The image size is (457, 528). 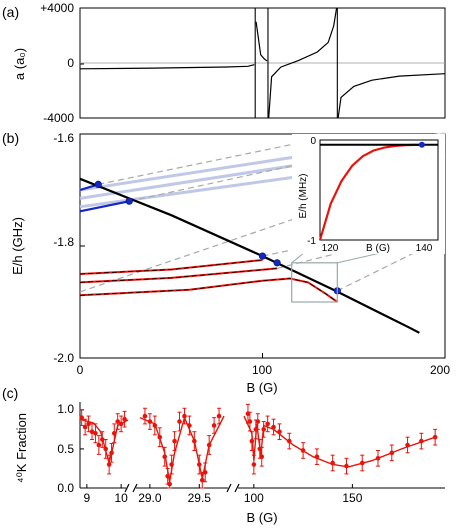 I want to click on panel-c-seg0-xtick-0: 9, so click(x=87, y=498).